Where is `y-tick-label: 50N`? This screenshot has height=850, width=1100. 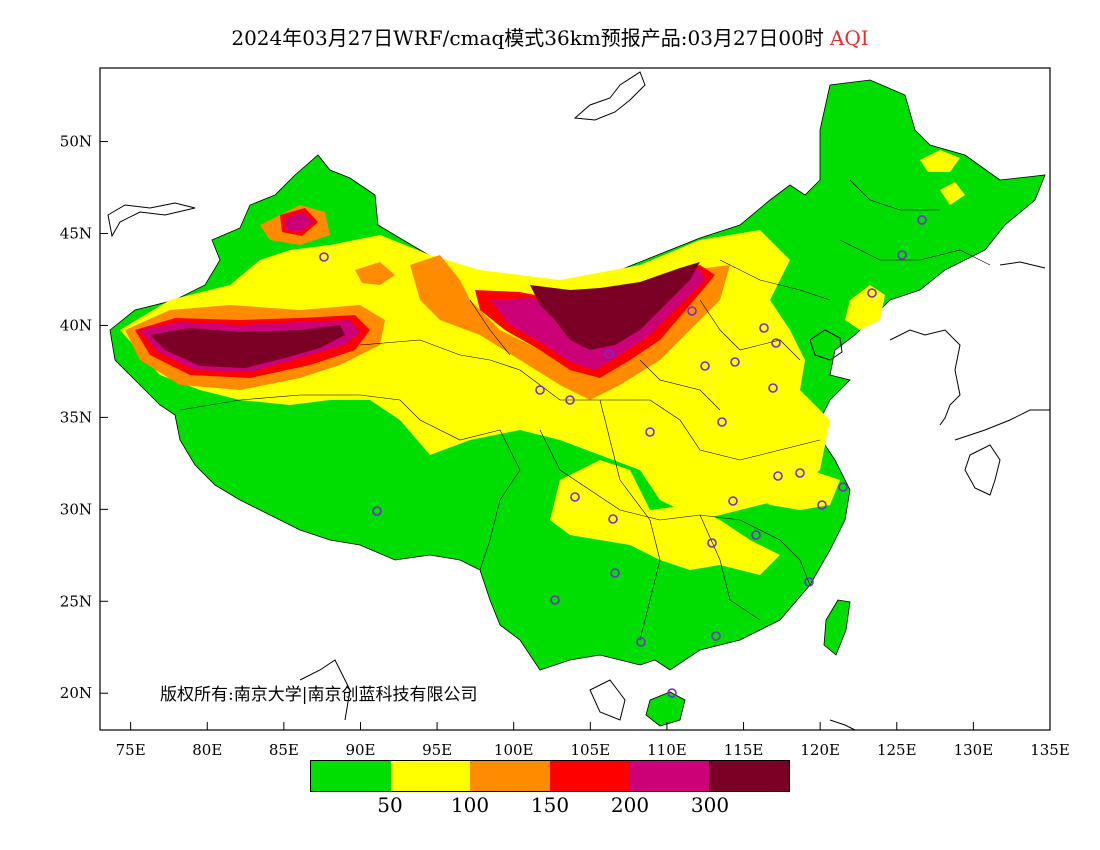 y-tick-label: 50N is located at coordinates (76, 142).